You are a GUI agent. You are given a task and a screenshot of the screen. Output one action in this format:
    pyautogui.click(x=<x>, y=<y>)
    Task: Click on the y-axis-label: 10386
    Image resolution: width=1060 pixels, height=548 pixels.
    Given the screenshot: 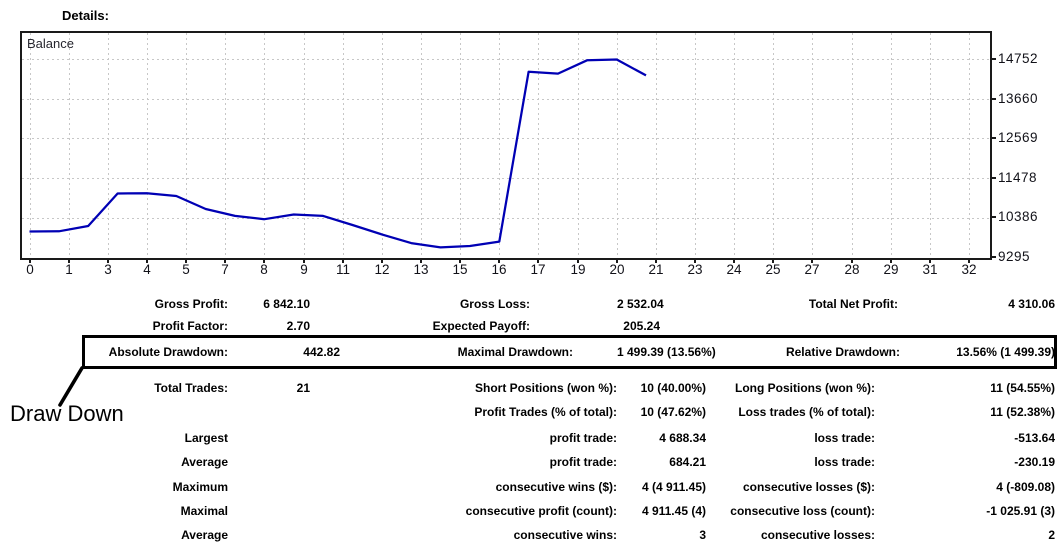 What is the action you would take?
    pyautogui.click(x=1018, y=216)
    